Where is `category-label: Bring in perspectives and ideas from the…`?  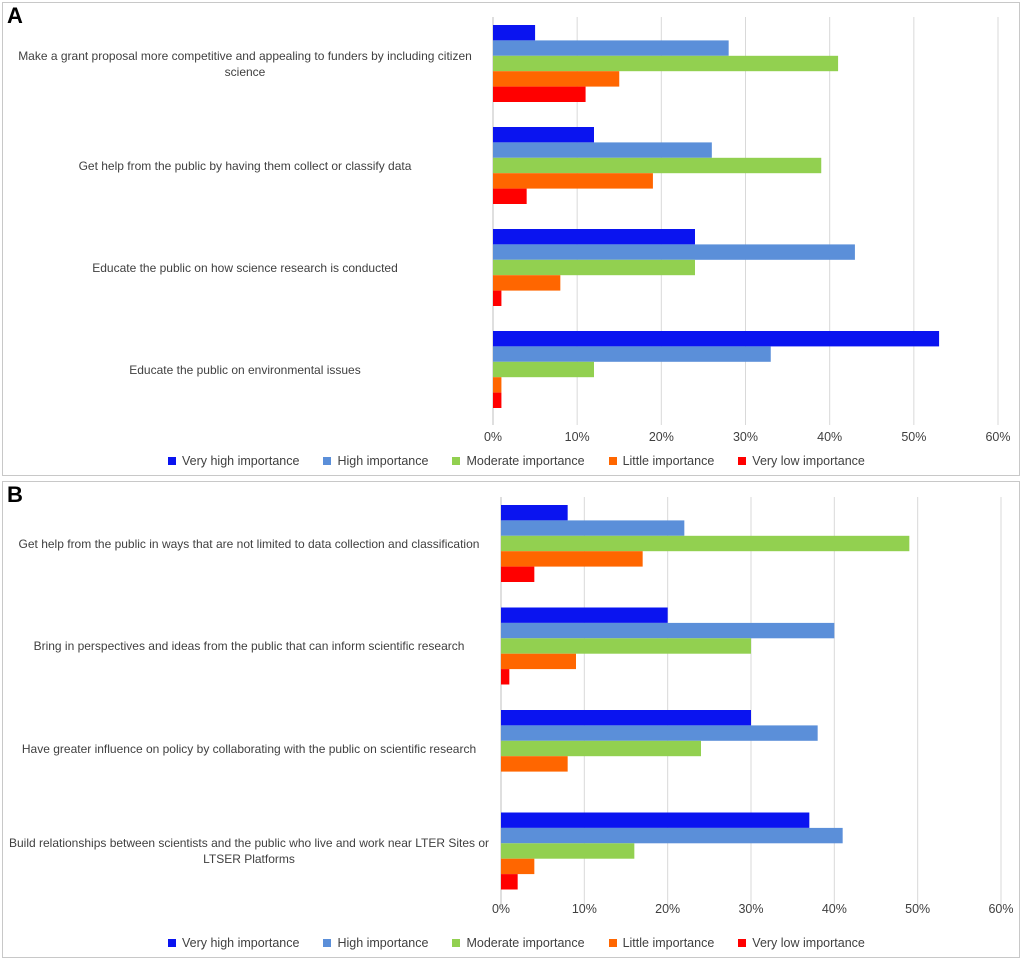 category-label: Bring in perspectives and ideas from the… is located at coordinates (249, 646).